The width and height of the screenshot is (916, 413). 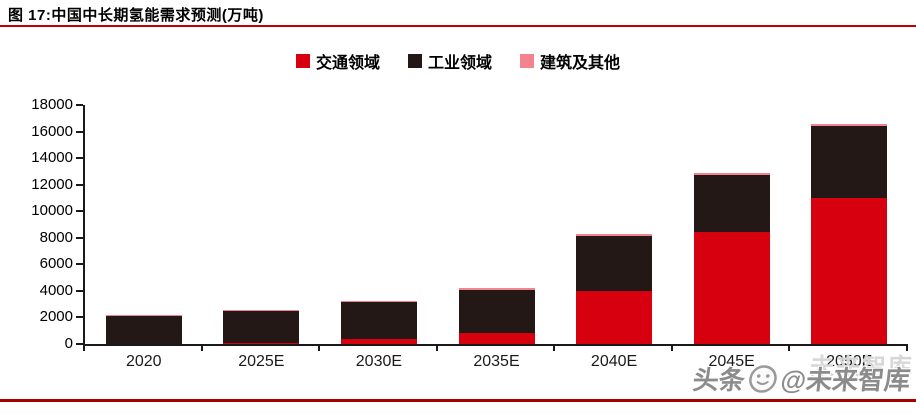 What do you see at coordinates (614, 361) in the screenshot?
I see `x-axis-label: 2040E` at bounding box center [614, 361].